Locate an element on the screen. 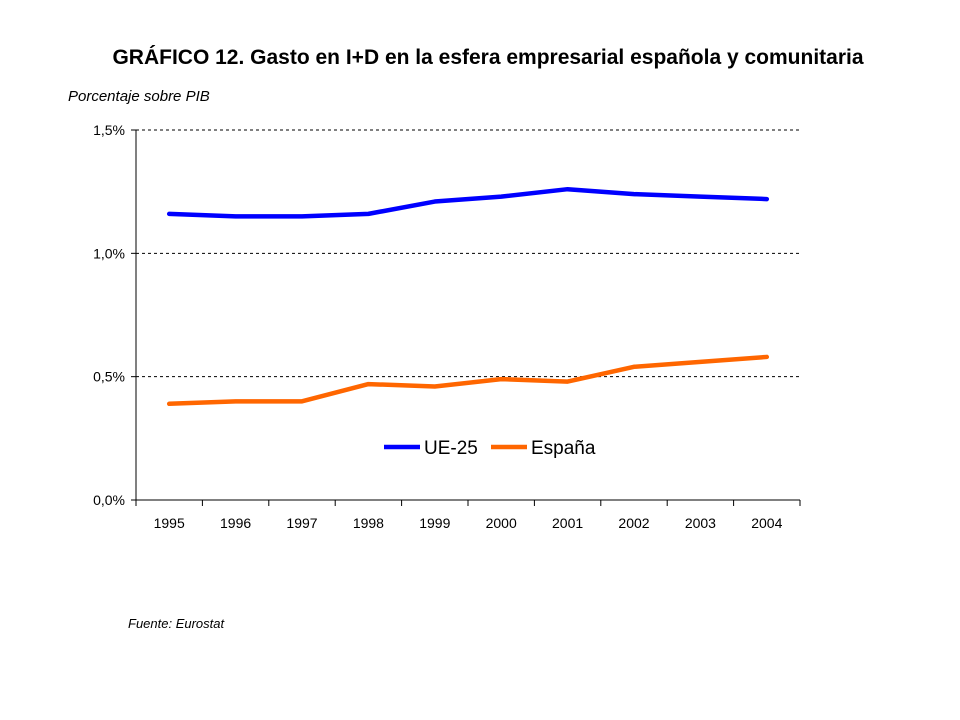  legend: UE-25 España is located at coordinates (490, 448).